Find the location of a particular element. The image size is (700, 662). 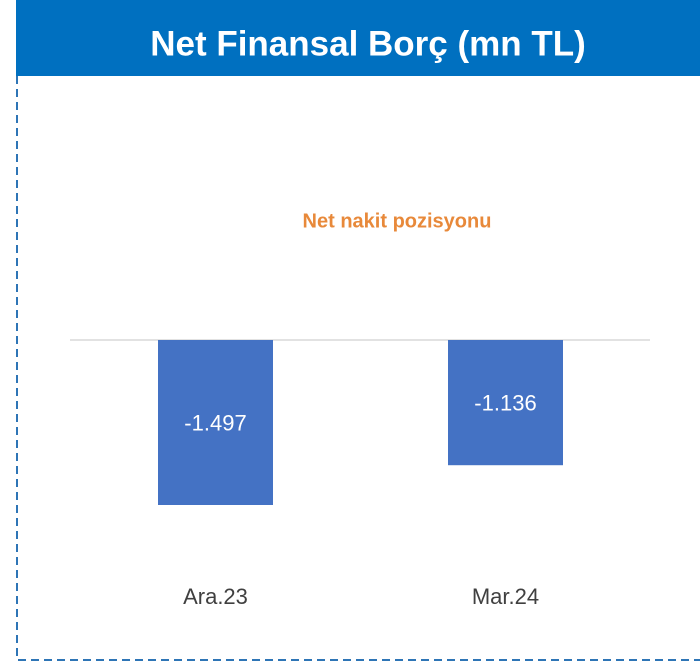

value-label: -1.497 is located at coordinates (215, 422).